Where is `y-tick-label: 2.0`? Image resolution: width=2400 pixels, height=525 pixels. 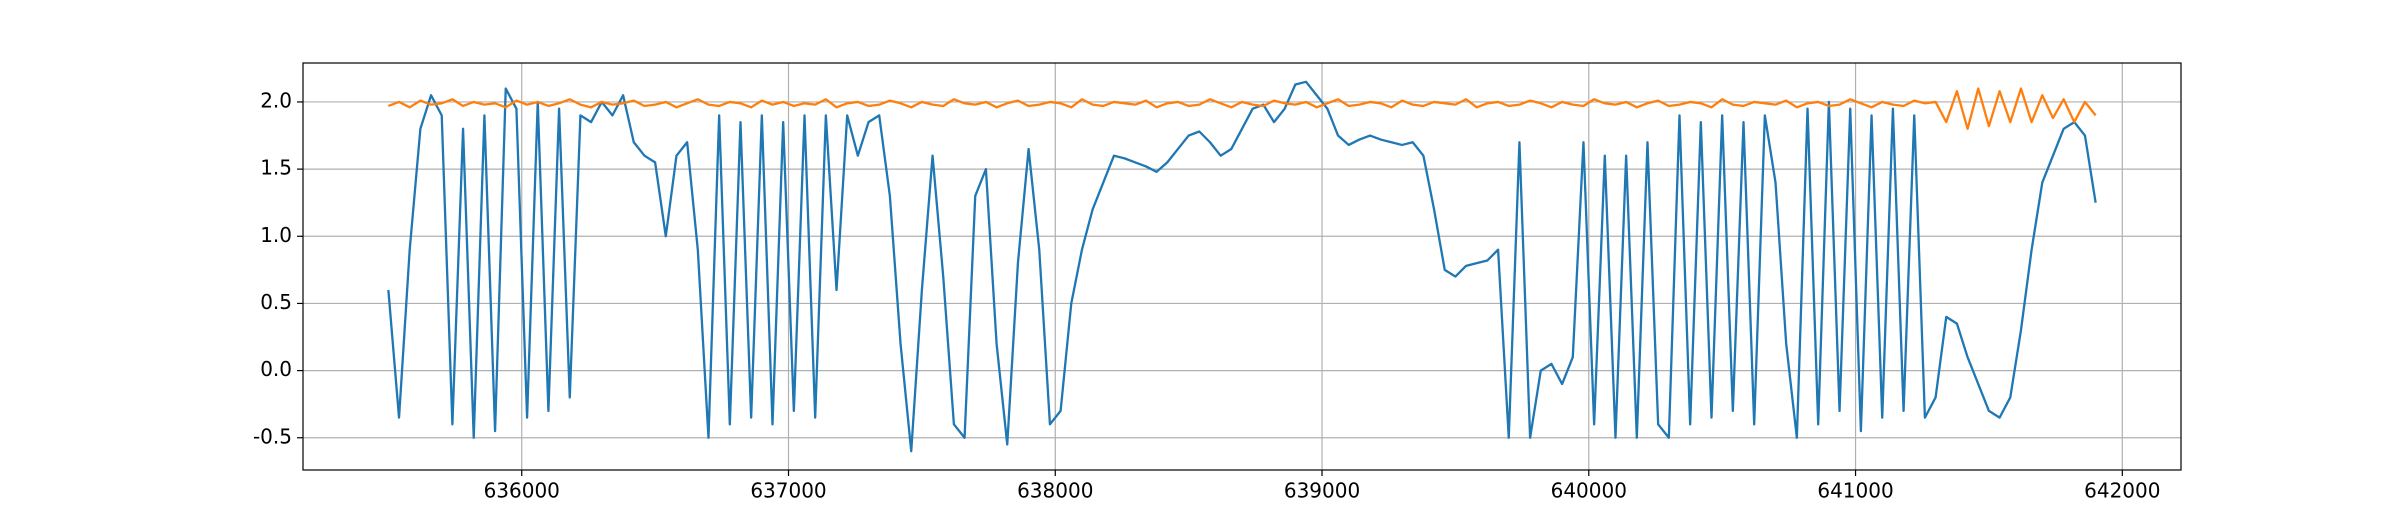 y-tick-label: 2.0 is located at coordinates (276, 100).